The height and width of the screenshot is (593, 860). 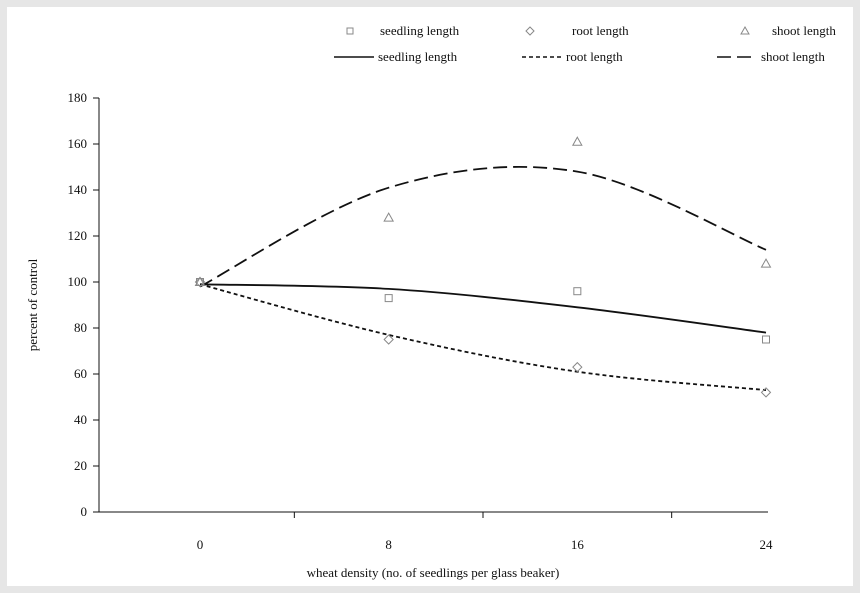 What do you see at coordinates (578, 544) in the screenshot?
I see `x-tick-label: 16` at bounding box center [578, 544].